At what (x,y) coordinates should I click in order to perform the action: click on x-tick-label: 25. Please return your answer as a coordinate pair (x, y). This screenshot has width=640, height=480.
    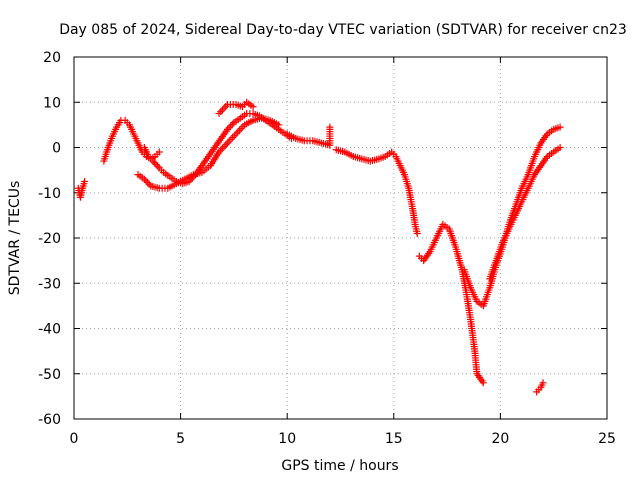
    Looking at the image, I should click on (607, 439).